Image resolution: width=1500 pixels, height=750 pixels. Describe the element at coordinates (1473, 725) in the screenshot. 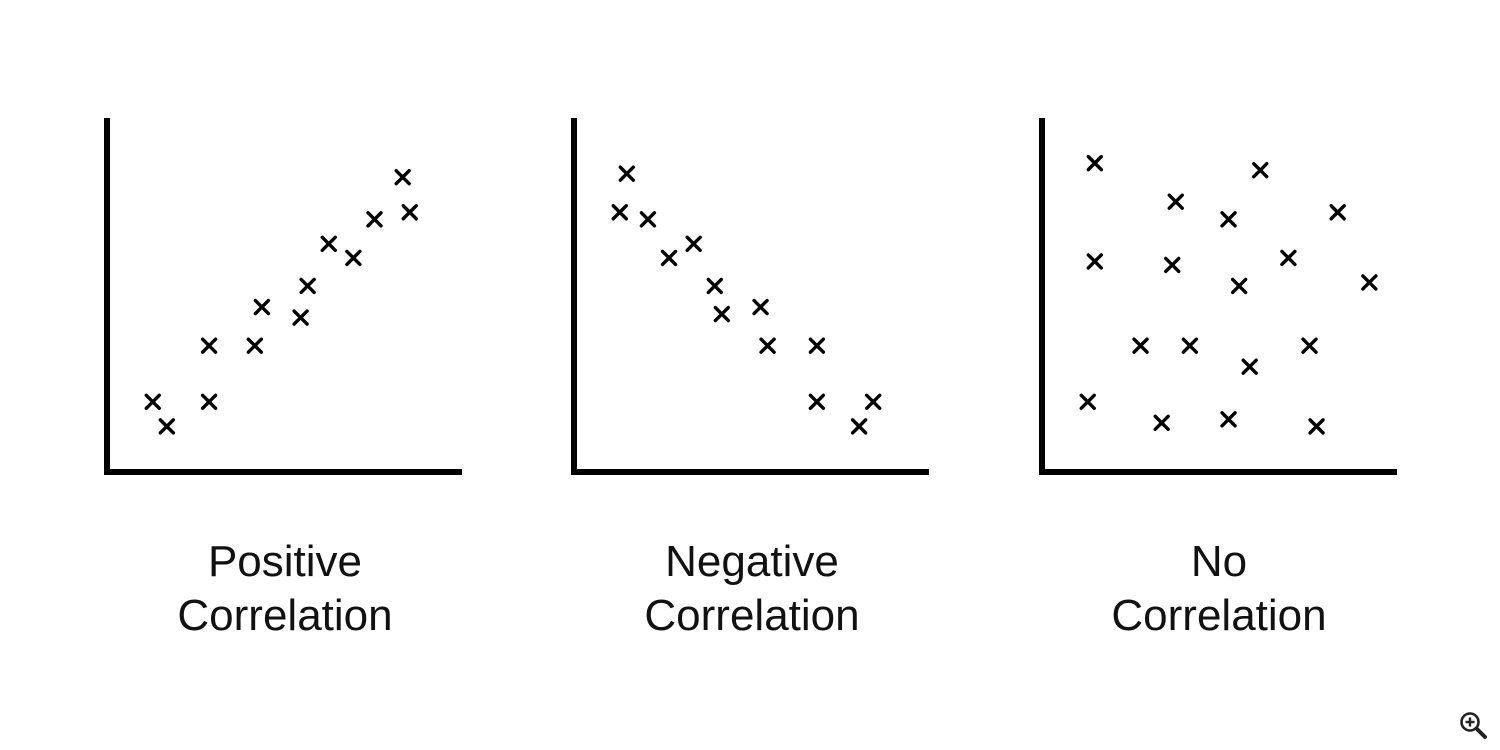

I see `zoom-in-icon` at that location.